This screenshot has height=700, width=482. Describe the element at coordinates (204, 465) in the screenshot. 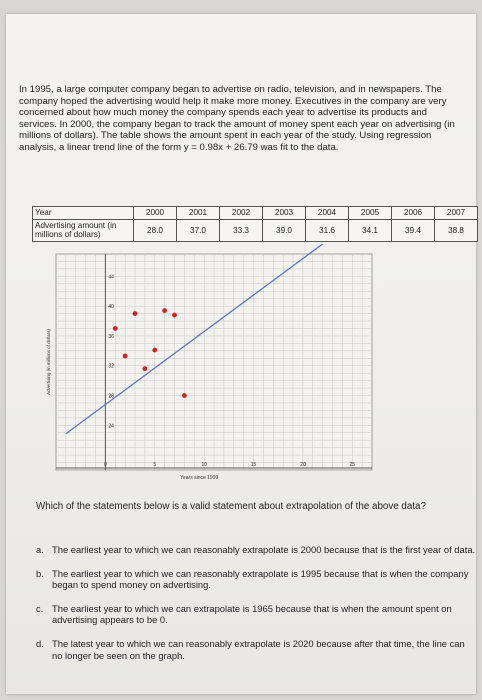

I see `x-tick-label: 10` at that location.